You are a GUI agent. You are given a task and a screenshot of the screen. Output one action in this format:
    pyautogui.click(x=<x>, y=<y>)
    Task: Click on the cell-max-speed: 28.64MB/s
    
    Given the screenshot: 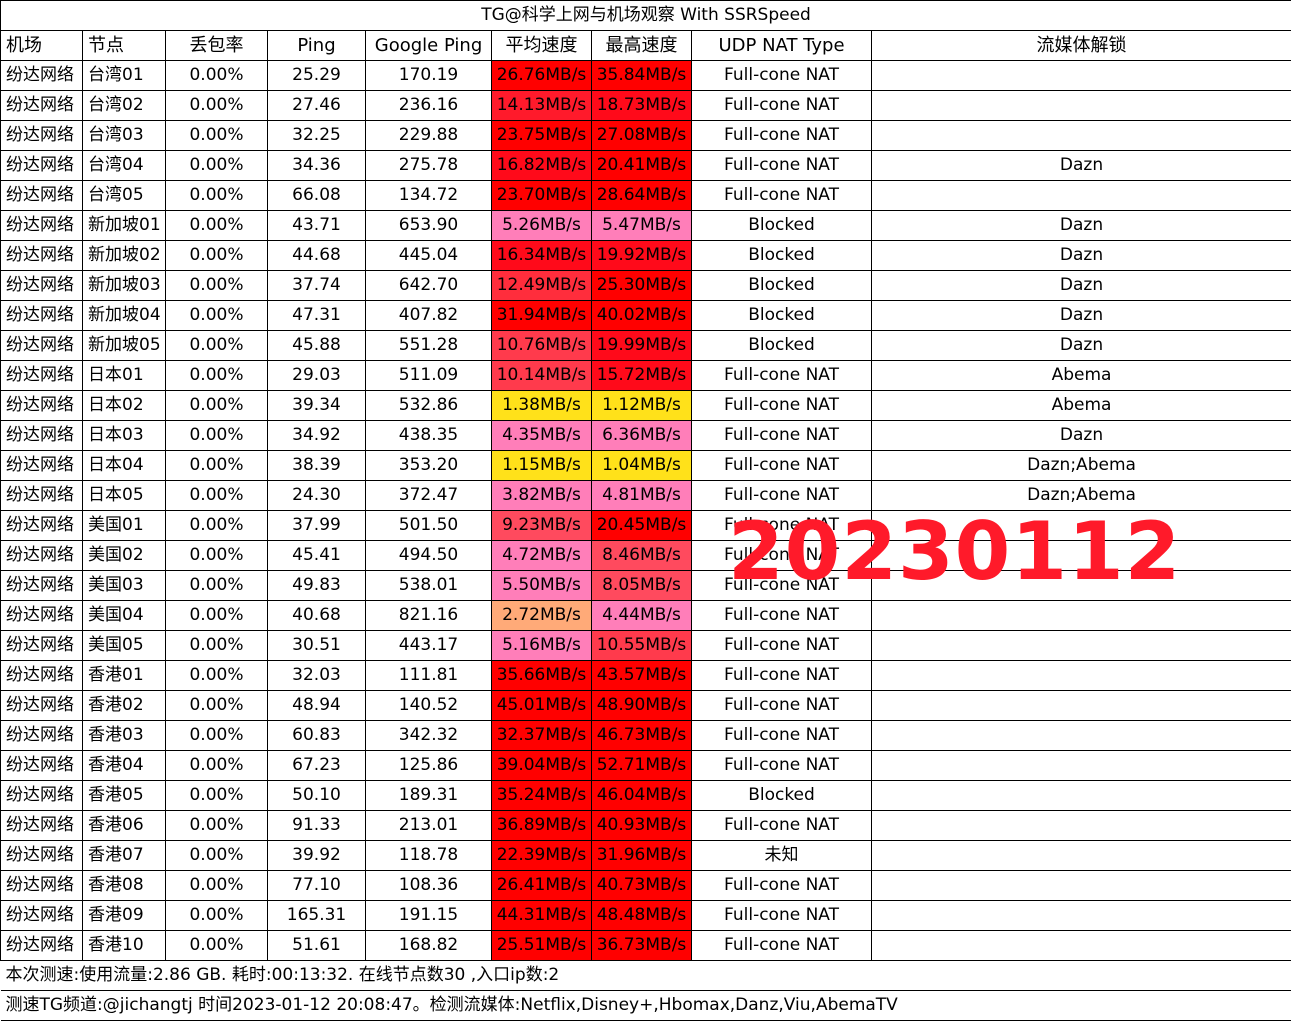 What is the action you would take?
    pyautogui.click(x=642, y=196)
    